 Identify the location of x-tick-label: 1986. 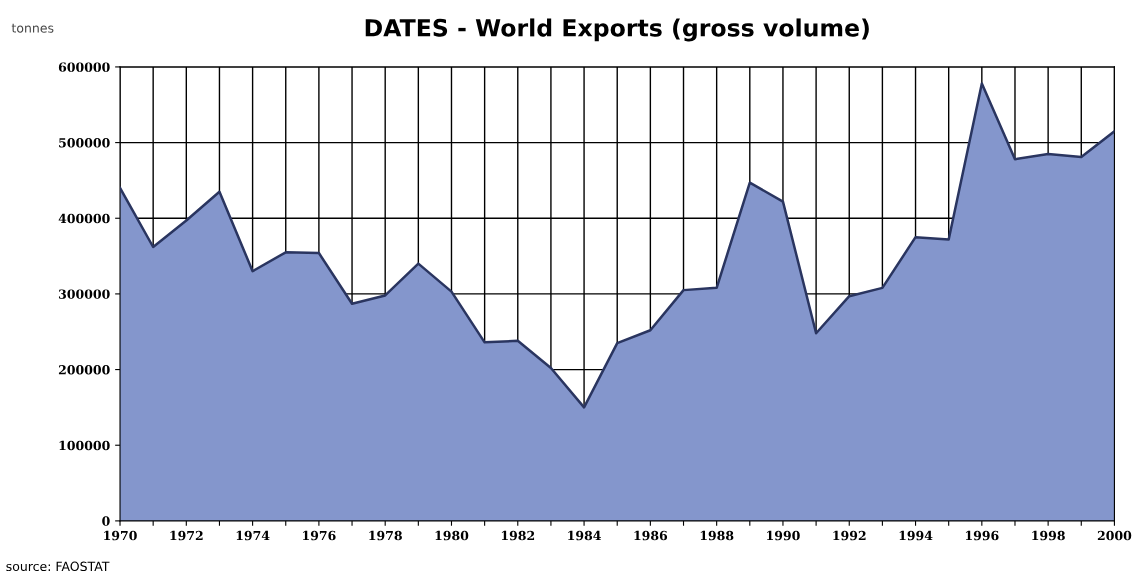
(651, 535).